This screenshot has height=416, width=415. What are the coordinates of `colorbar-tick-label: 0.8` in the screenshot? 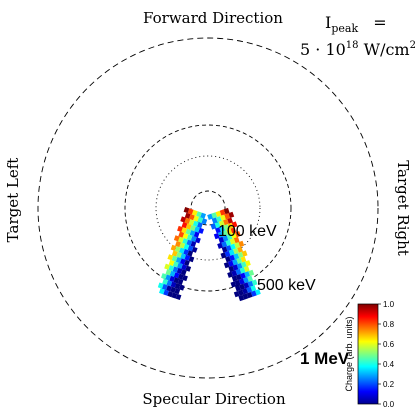 It's located at (389, 324).